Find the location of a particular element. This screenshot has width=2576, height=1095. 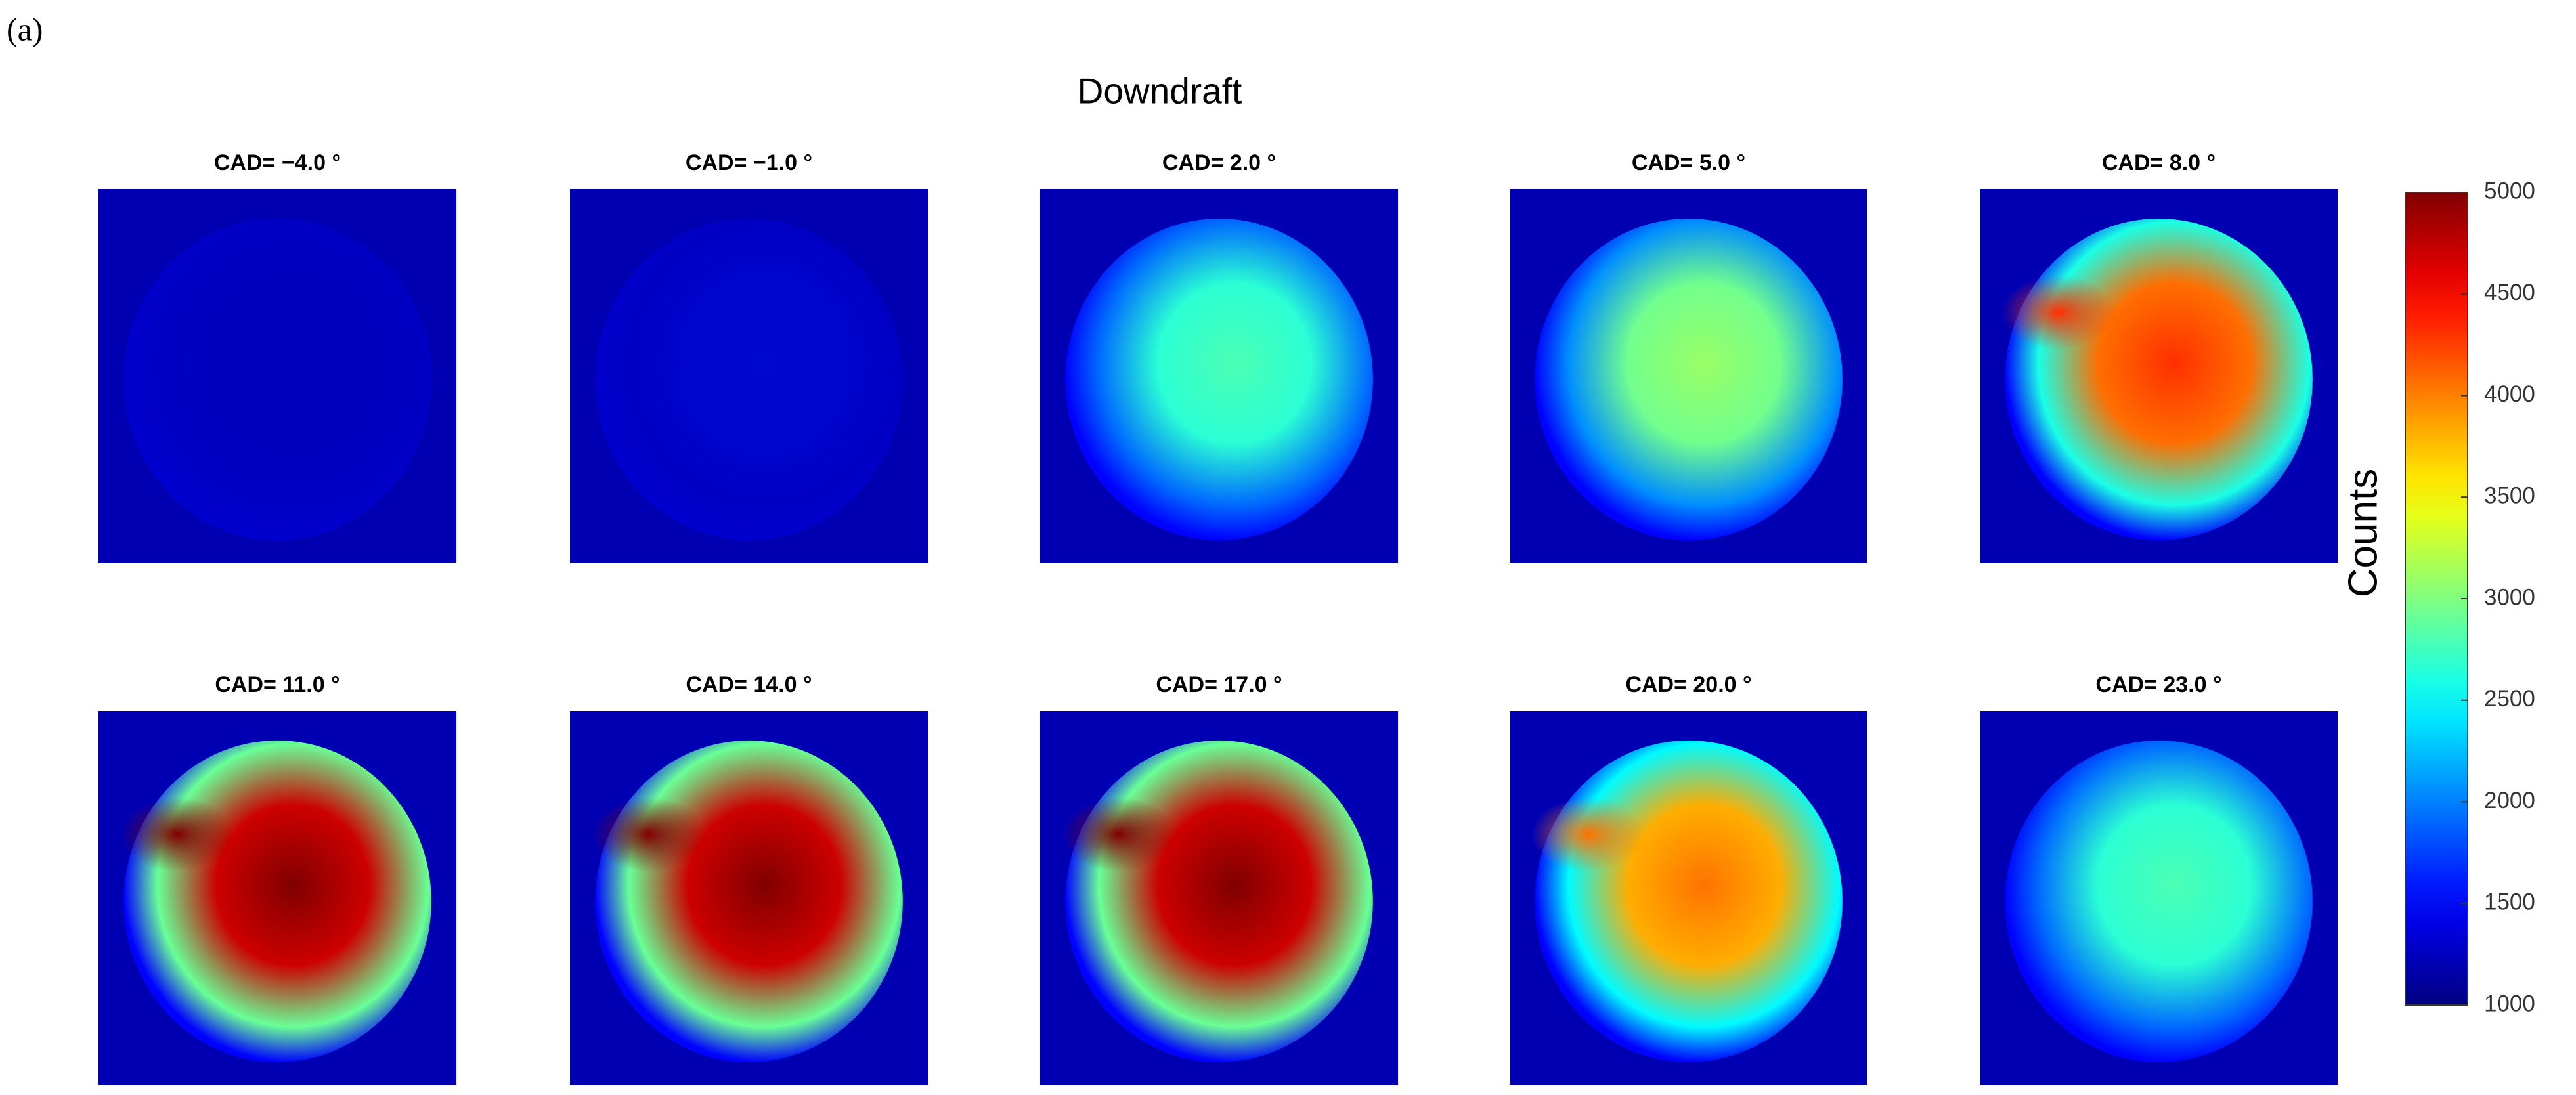

figure-title: Downdraft is located at coordinates (1160, 91).